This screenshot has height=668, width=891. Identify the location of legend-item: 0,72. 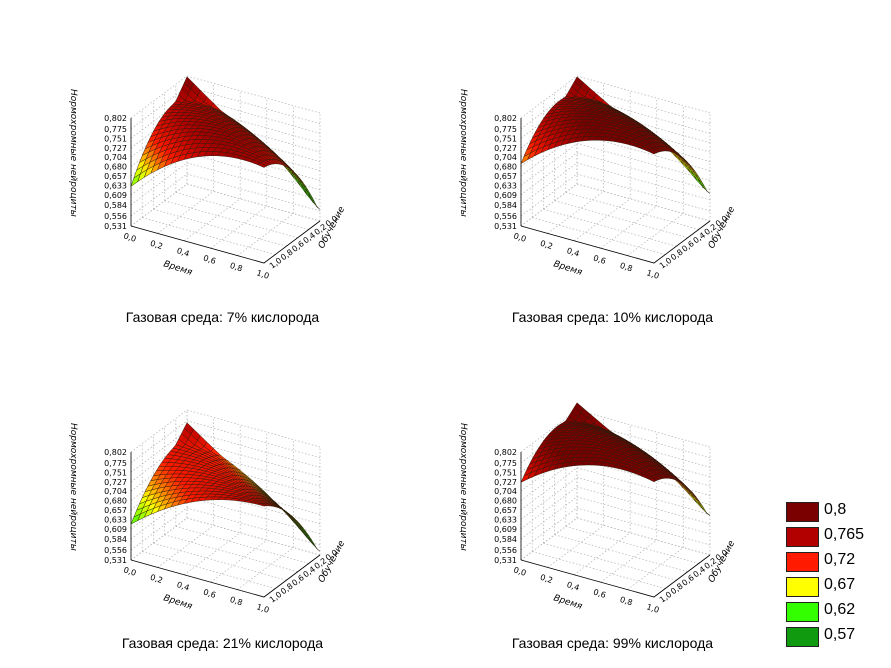
(835, 561).